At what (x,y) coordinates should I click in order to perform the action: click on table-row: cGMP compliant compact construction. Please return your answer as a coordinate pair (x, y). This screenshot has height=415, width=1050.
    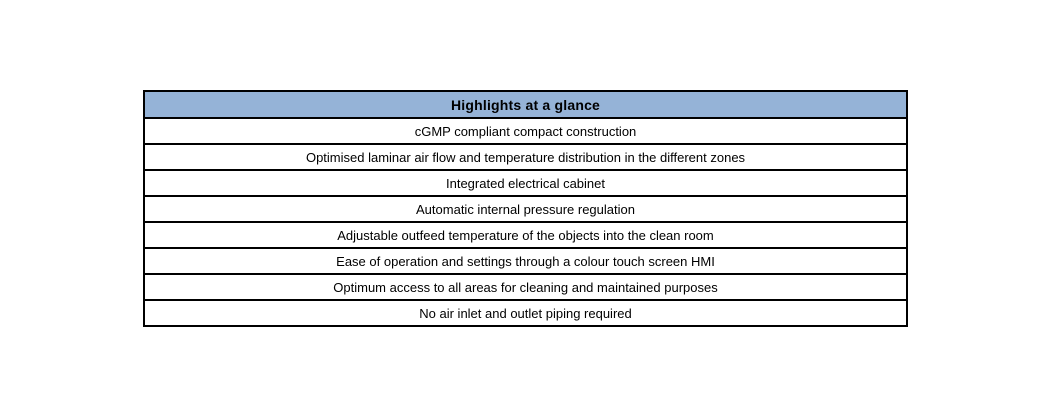
    Looking at the image, I should click on (525, 132).